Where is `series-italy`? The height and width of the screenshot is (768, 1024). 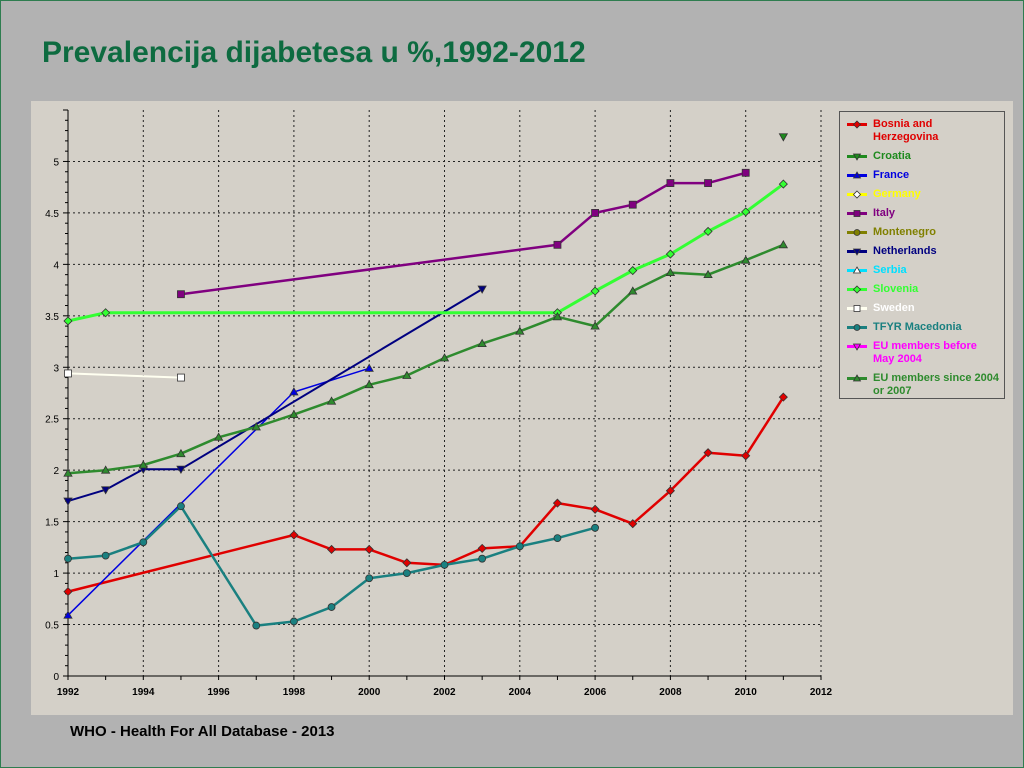
series-italy is located at coordinates (463, 233).